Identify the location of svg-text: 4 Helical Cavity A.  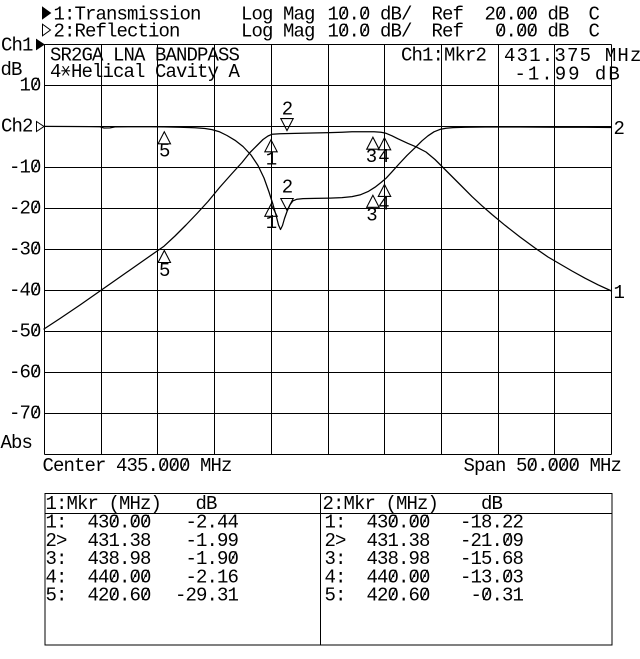
(145, 72).